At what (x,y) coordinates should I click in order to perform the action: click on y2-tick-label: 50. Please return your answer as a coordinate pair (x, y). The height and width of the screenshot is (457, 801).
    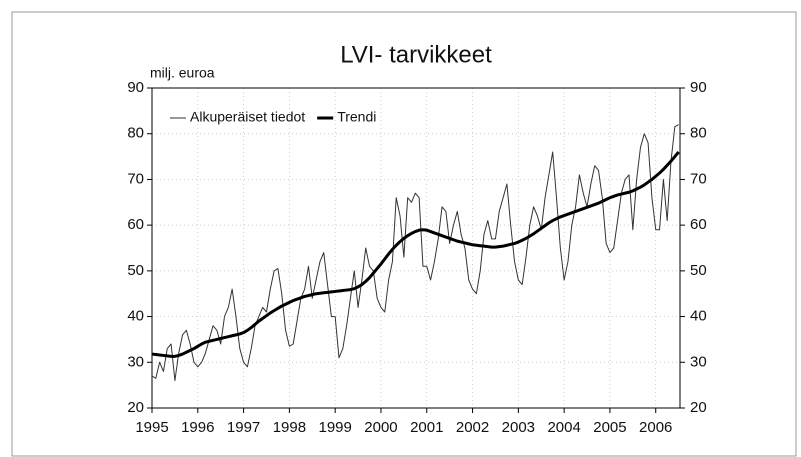
    Looking at the image, I should click on (698, 270).